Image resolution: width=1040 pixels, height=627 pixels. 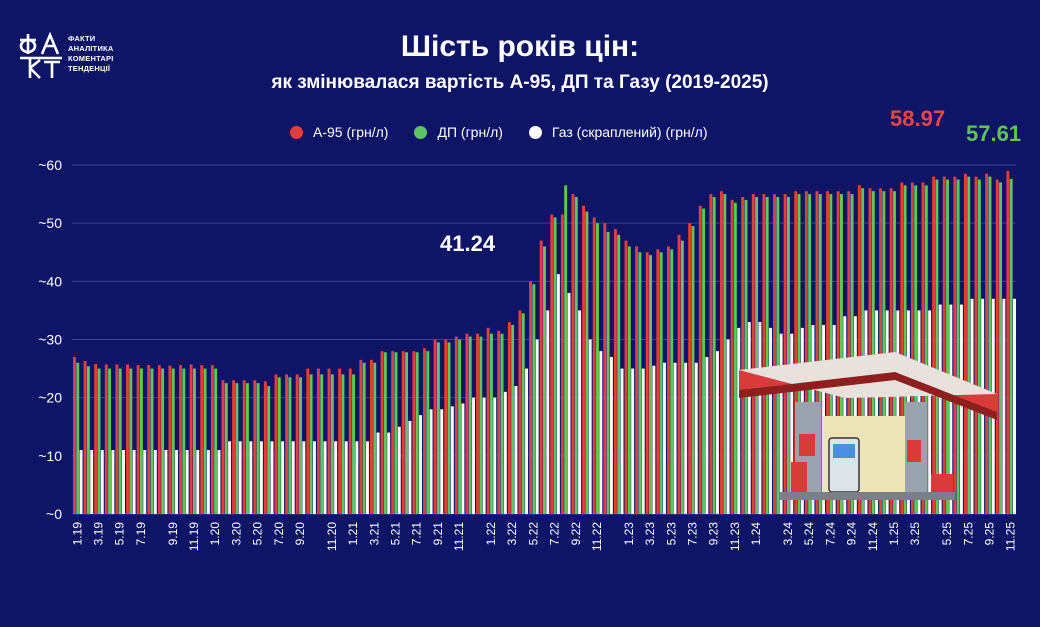 I want to click on legend-item-a95: А-95 (грн/л), so click(x=339, y=132).